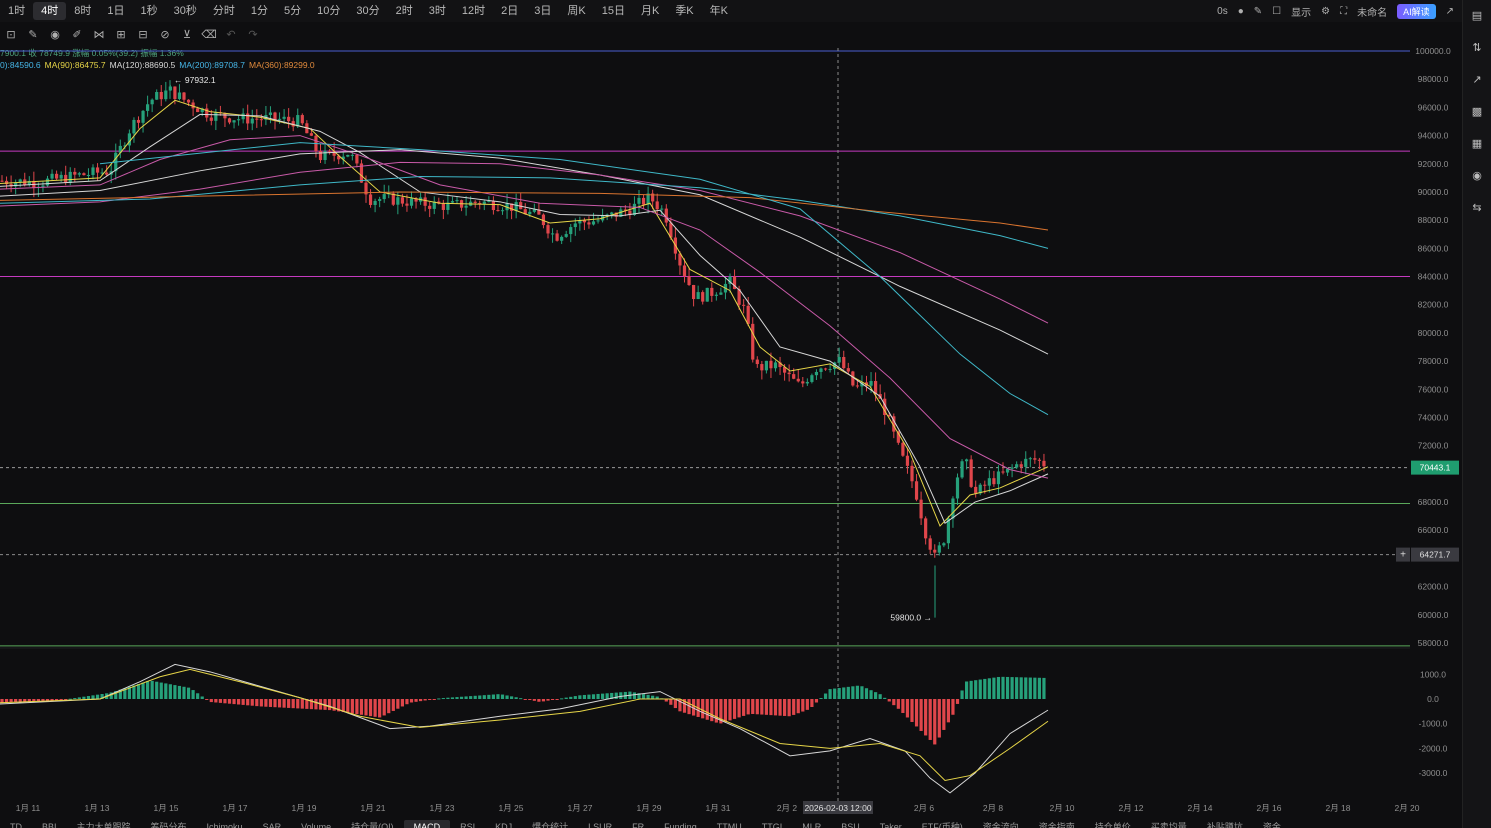 The height and width of the screenshot is (828, 1491). What do you see at coordinates (504, 825) in the screenshot?
I see `indicator-tab: KDJ` at bounding box center [504, 825].